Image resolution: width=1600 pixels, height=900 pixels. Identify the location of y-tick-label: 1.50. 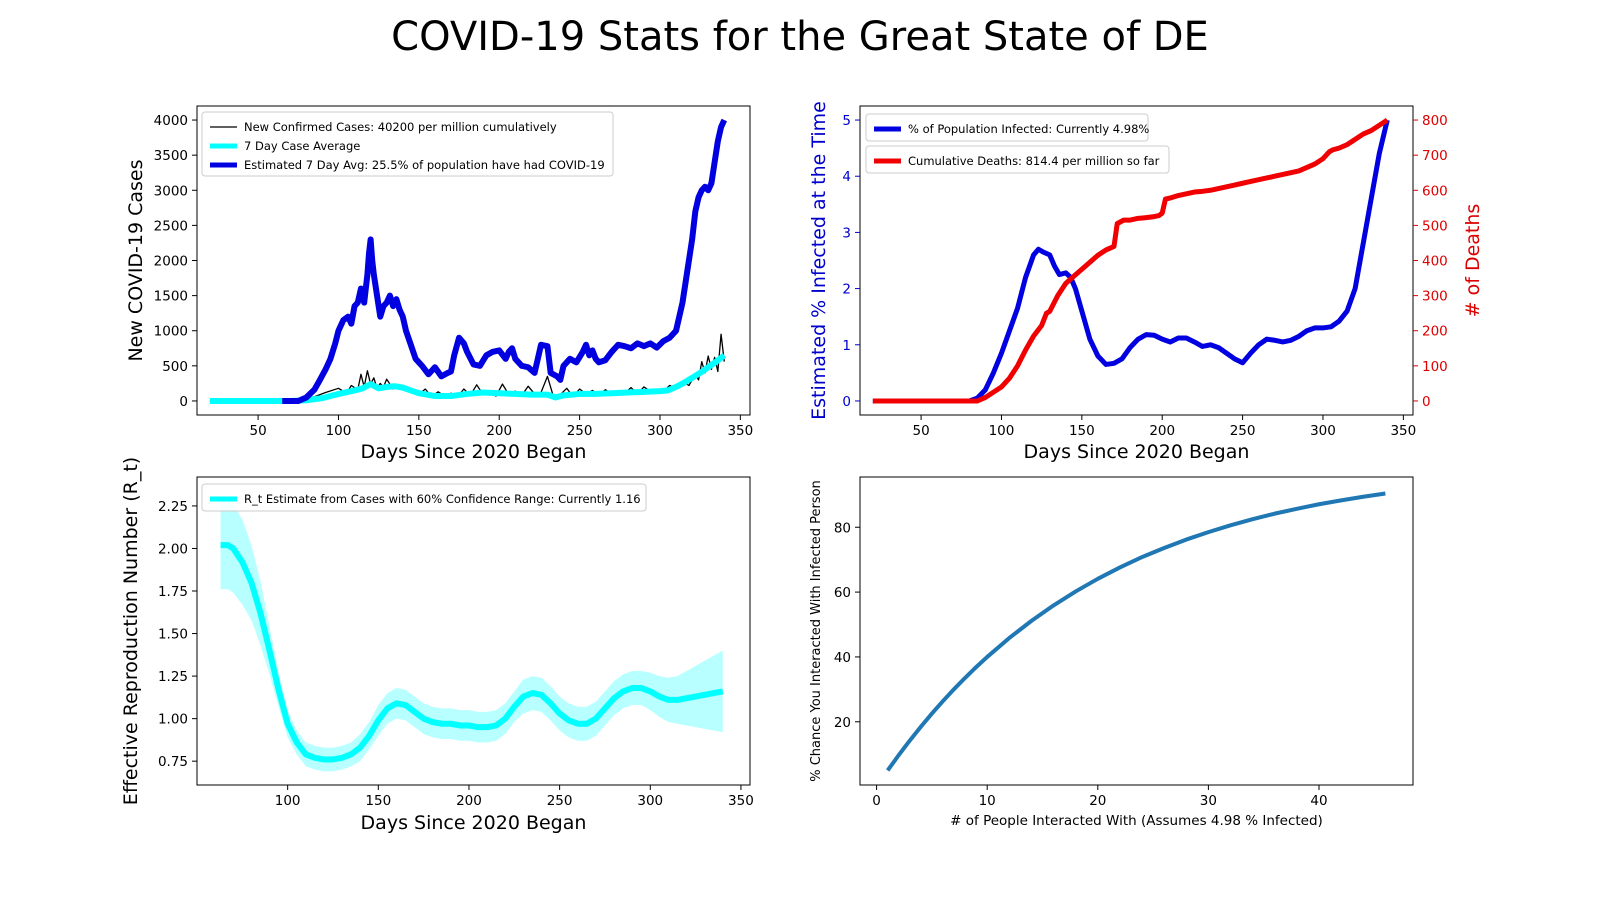
(173, 635).